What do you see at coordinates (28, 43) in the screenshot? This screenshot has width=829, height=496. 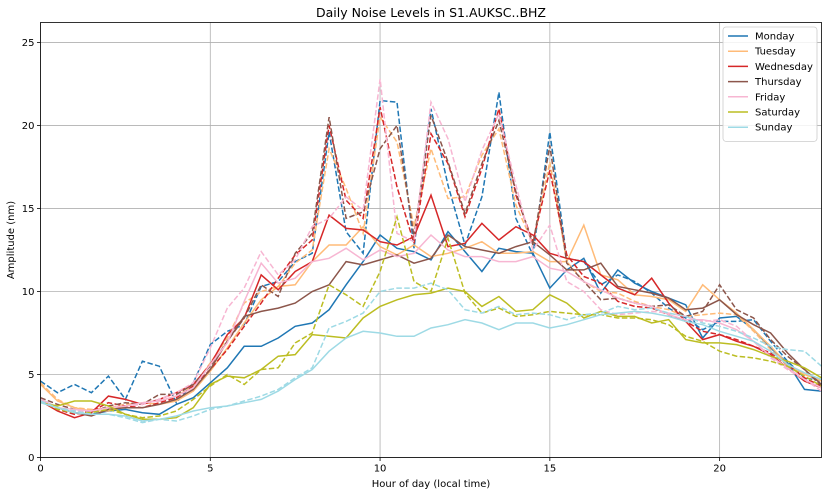 I see `y-tick-label: 25` at bounding box center [28, 43].